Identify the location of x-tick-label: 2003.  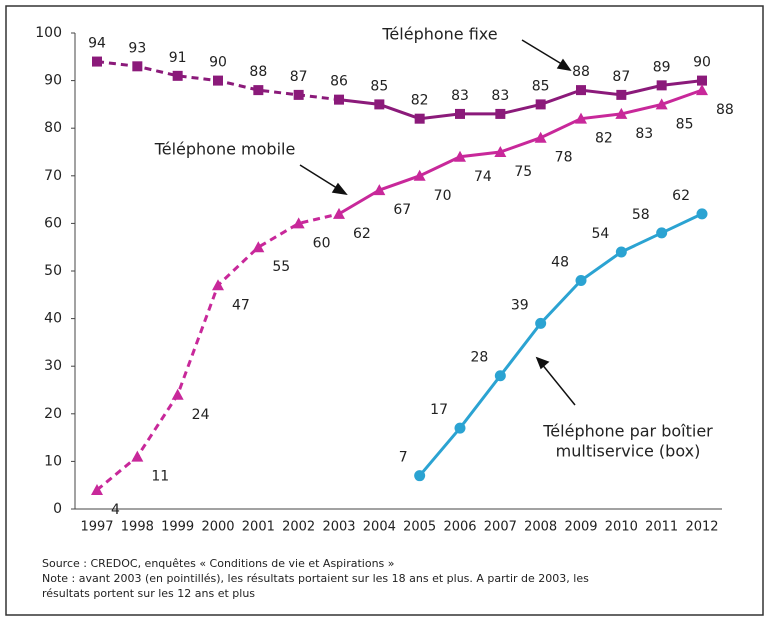
(338, 527).